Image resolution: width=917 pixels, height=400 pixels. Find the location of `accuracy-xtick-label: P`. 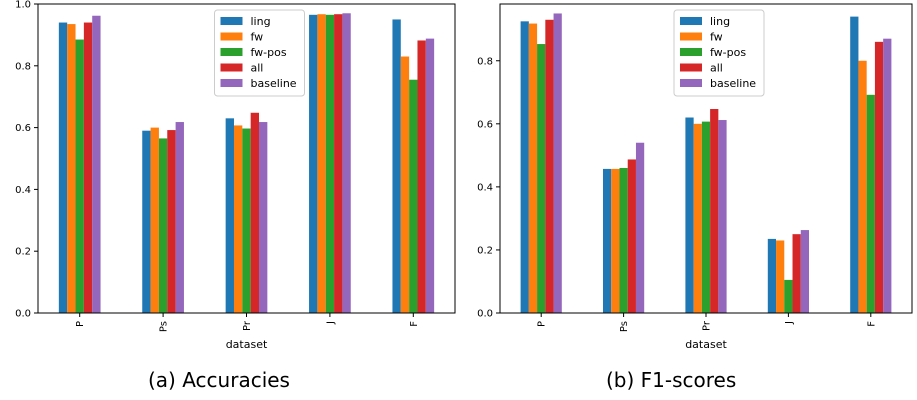

accuracy-xtick-label: P is located at coordinates (80, 324).